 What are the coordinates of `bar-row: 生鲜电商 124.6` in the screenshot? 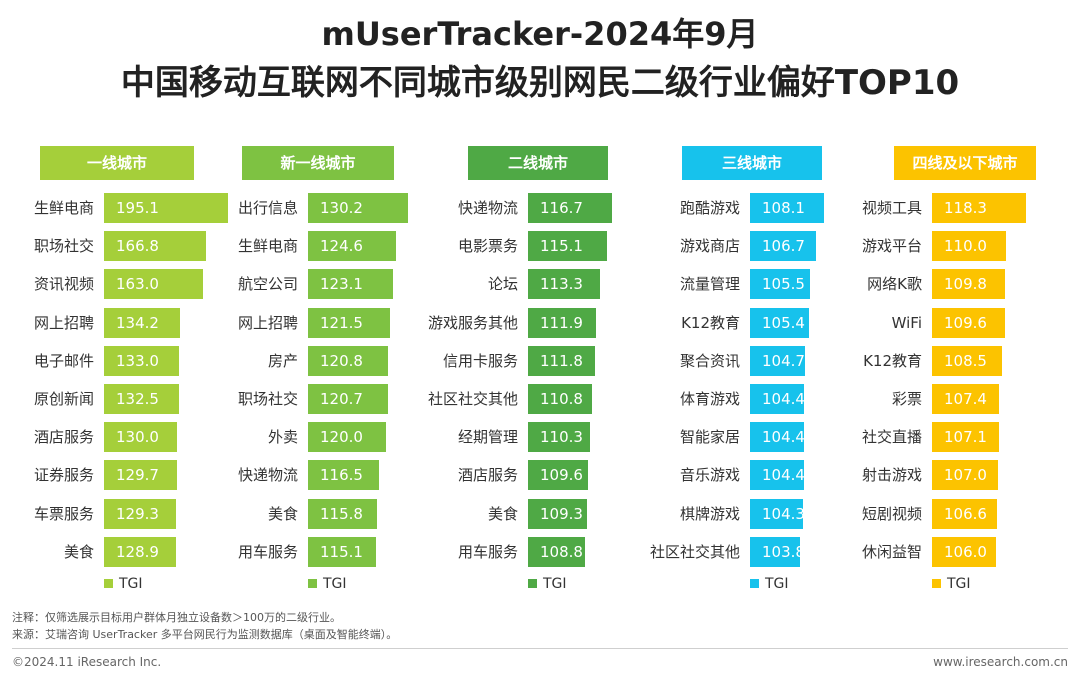 It's located at (310, 246).